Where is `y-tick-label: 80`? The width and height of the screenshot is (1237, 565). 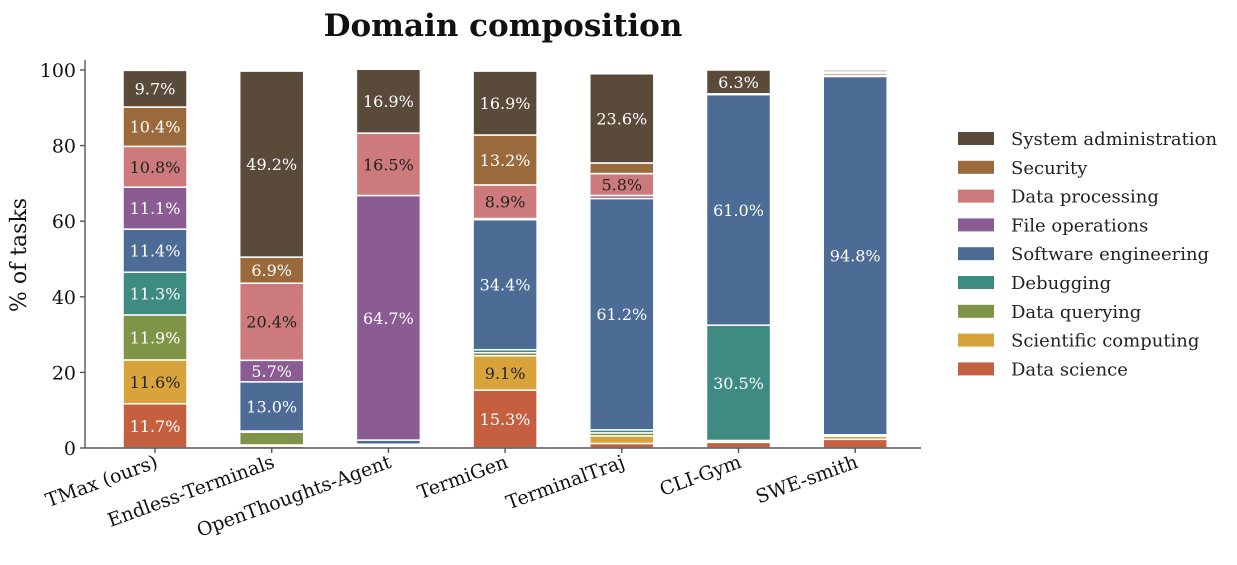
y-tick-label: 80 is located at coordinates (64, 147).